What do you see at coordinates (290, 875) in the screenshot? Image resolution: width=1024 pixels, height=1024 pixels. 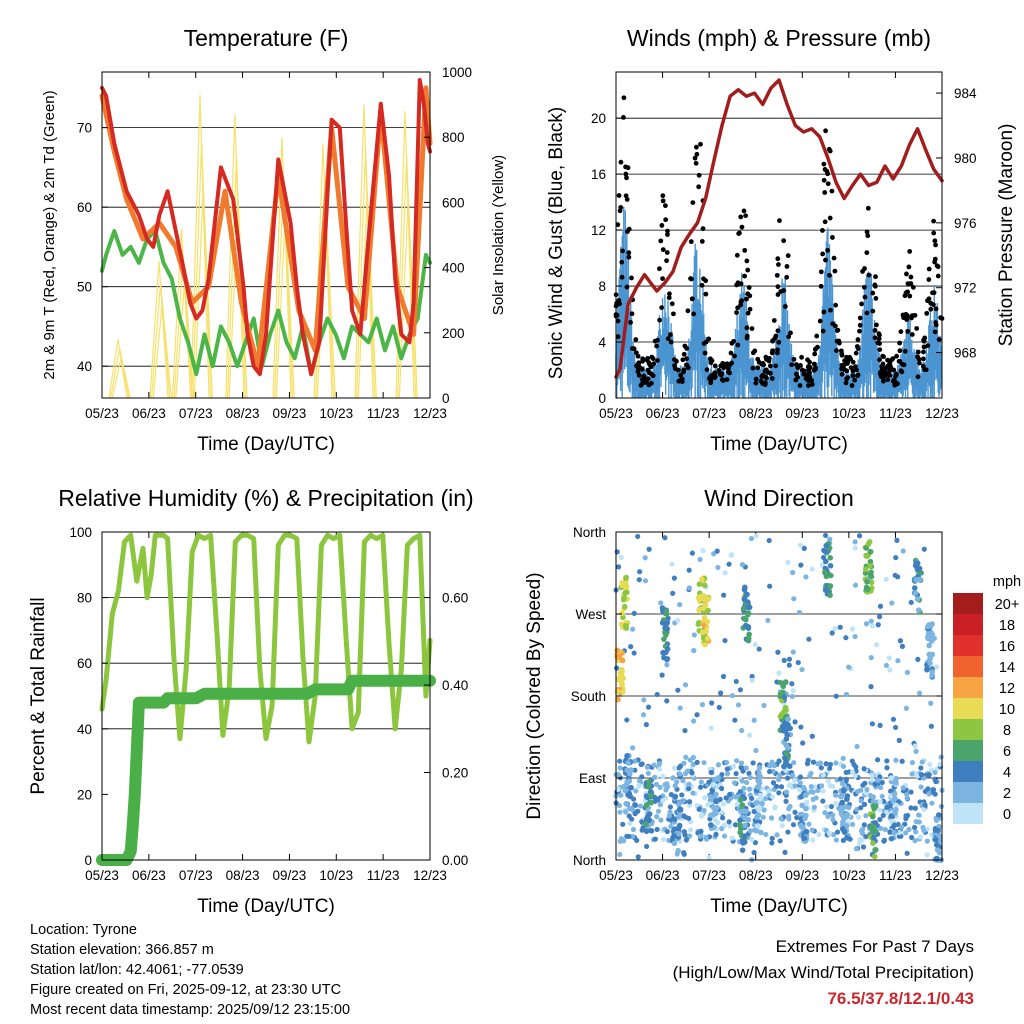 I see `humidity-xtick-label: 09/23` at bounding box center [290, 875].